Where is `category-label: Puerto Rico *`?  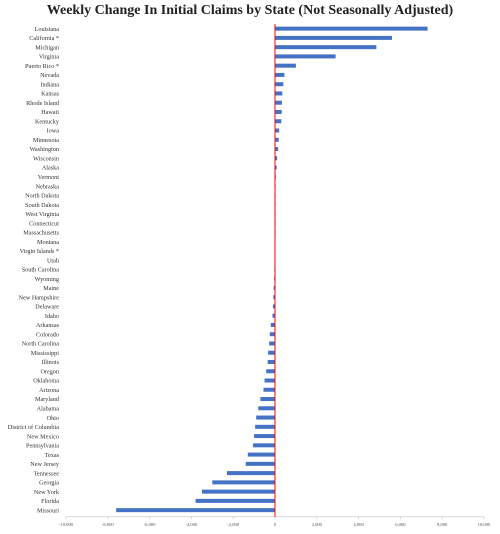
category-label: Puerto Rico * is located at coordinates (42, 66).